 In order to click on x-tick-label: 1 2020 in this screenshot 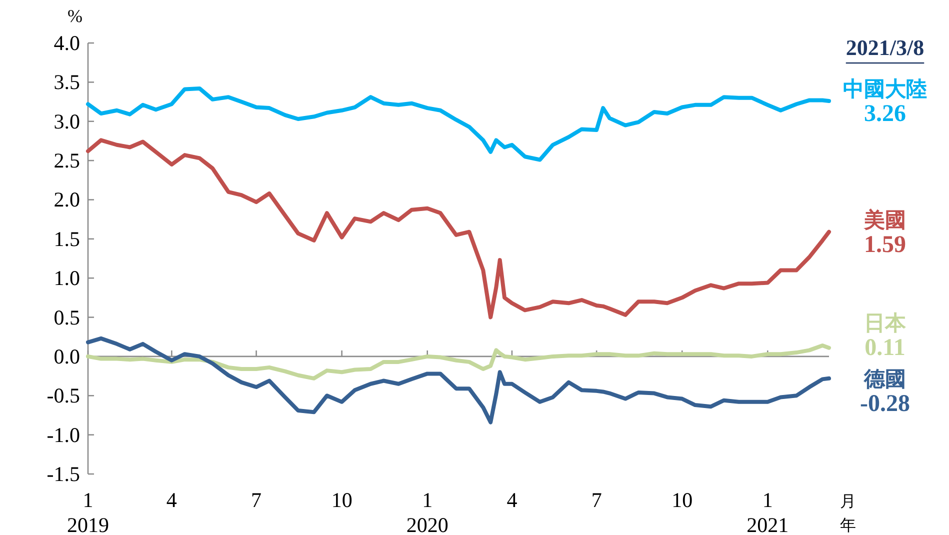, I will do `click(427, 511)`.